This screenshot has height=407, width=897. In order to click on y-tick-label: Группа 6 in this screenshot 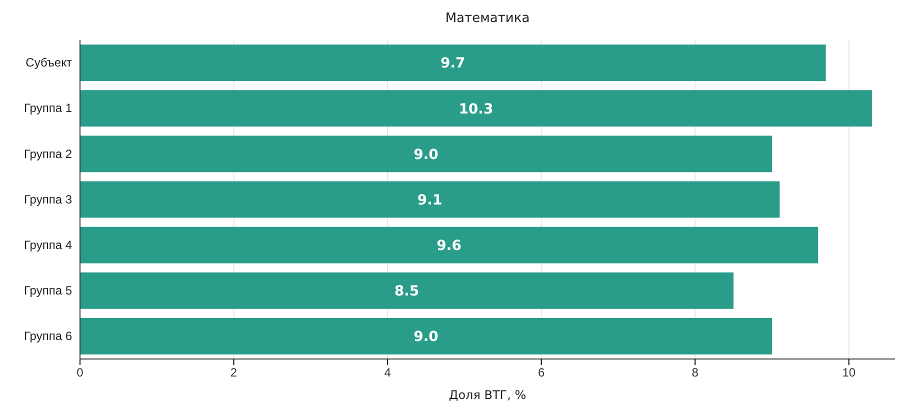, I will do `click(48, 336)`.